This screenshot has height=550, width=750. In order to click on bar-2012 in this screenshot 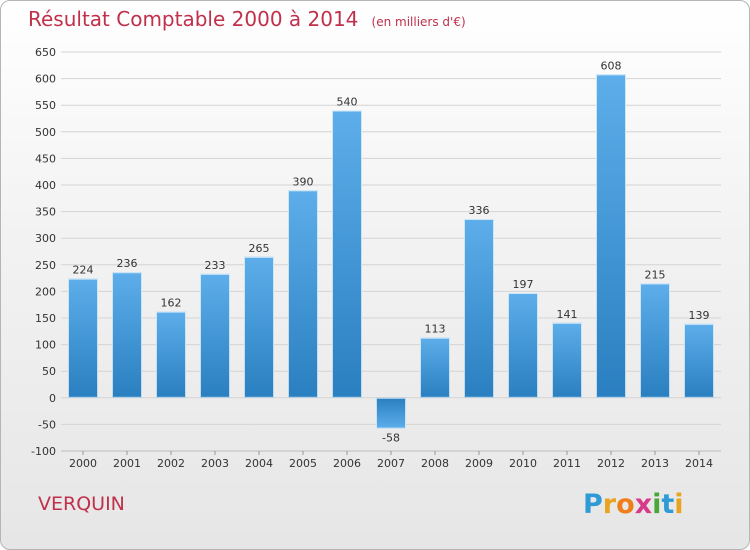, I will do `click(611, 236)`.